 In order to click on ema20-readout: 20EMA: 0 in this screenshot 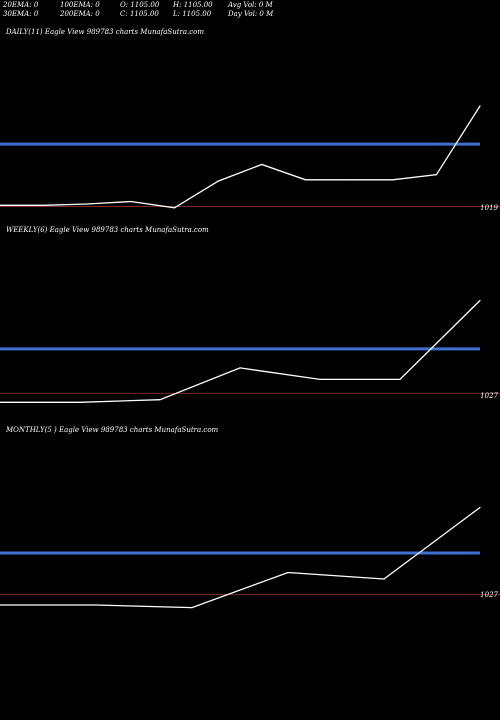, I will do `click(21, 5)`.